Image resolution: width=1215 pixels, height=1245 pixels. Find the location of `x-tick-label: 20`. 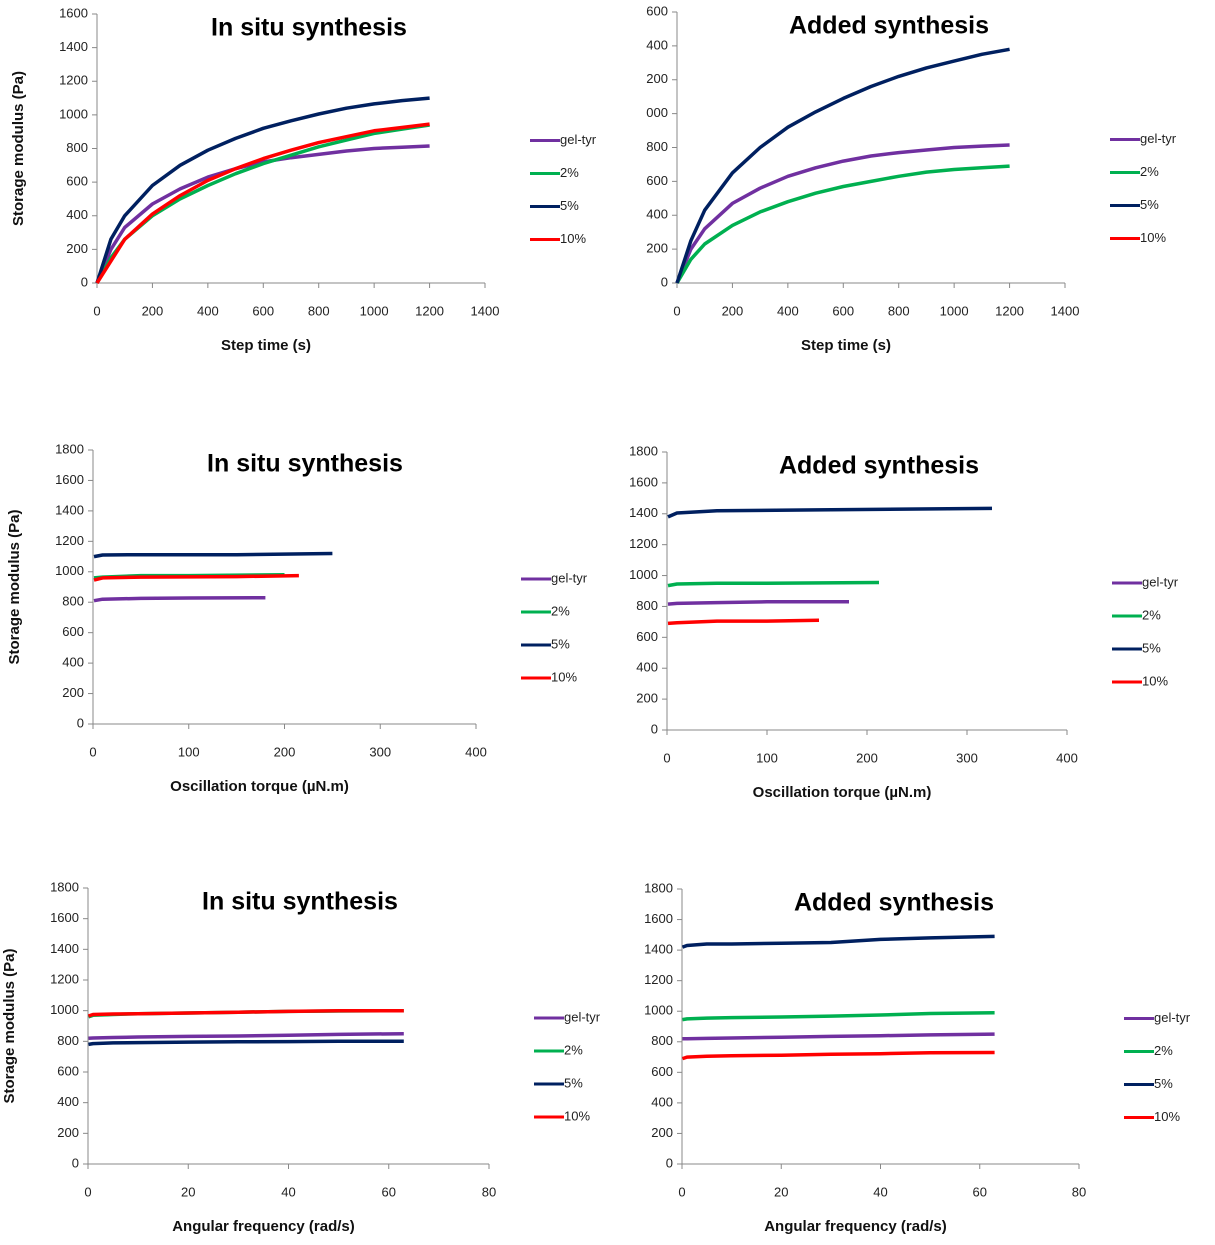

x-tick-label: 20 is located at coordinates (781, 1191).